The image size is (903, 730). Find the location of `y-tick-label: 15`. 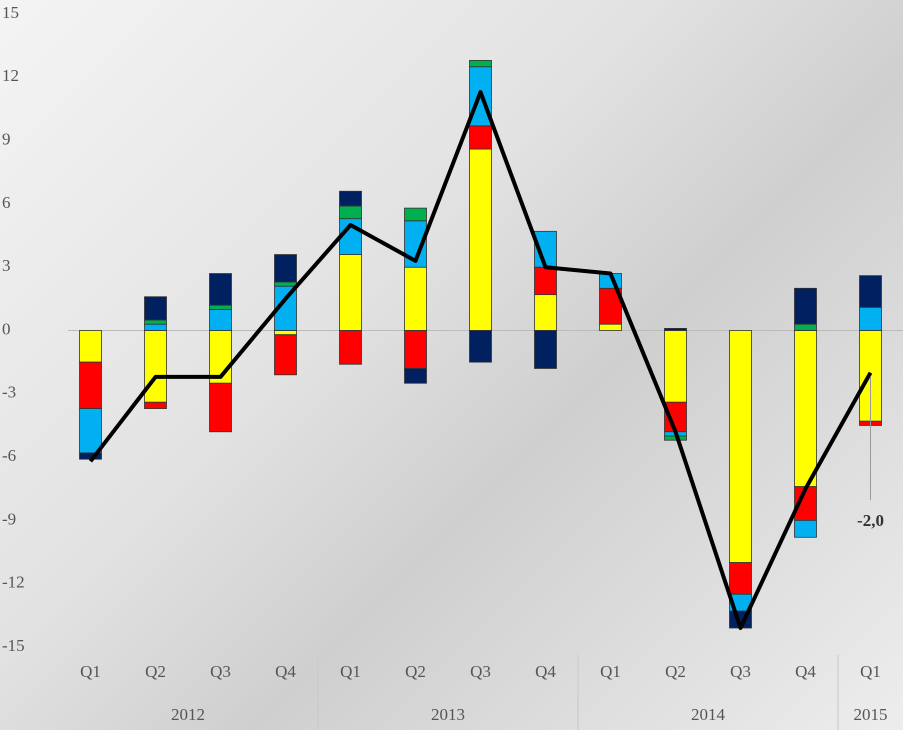

y-tick-label: 15 is located at coordinates (10, 12).